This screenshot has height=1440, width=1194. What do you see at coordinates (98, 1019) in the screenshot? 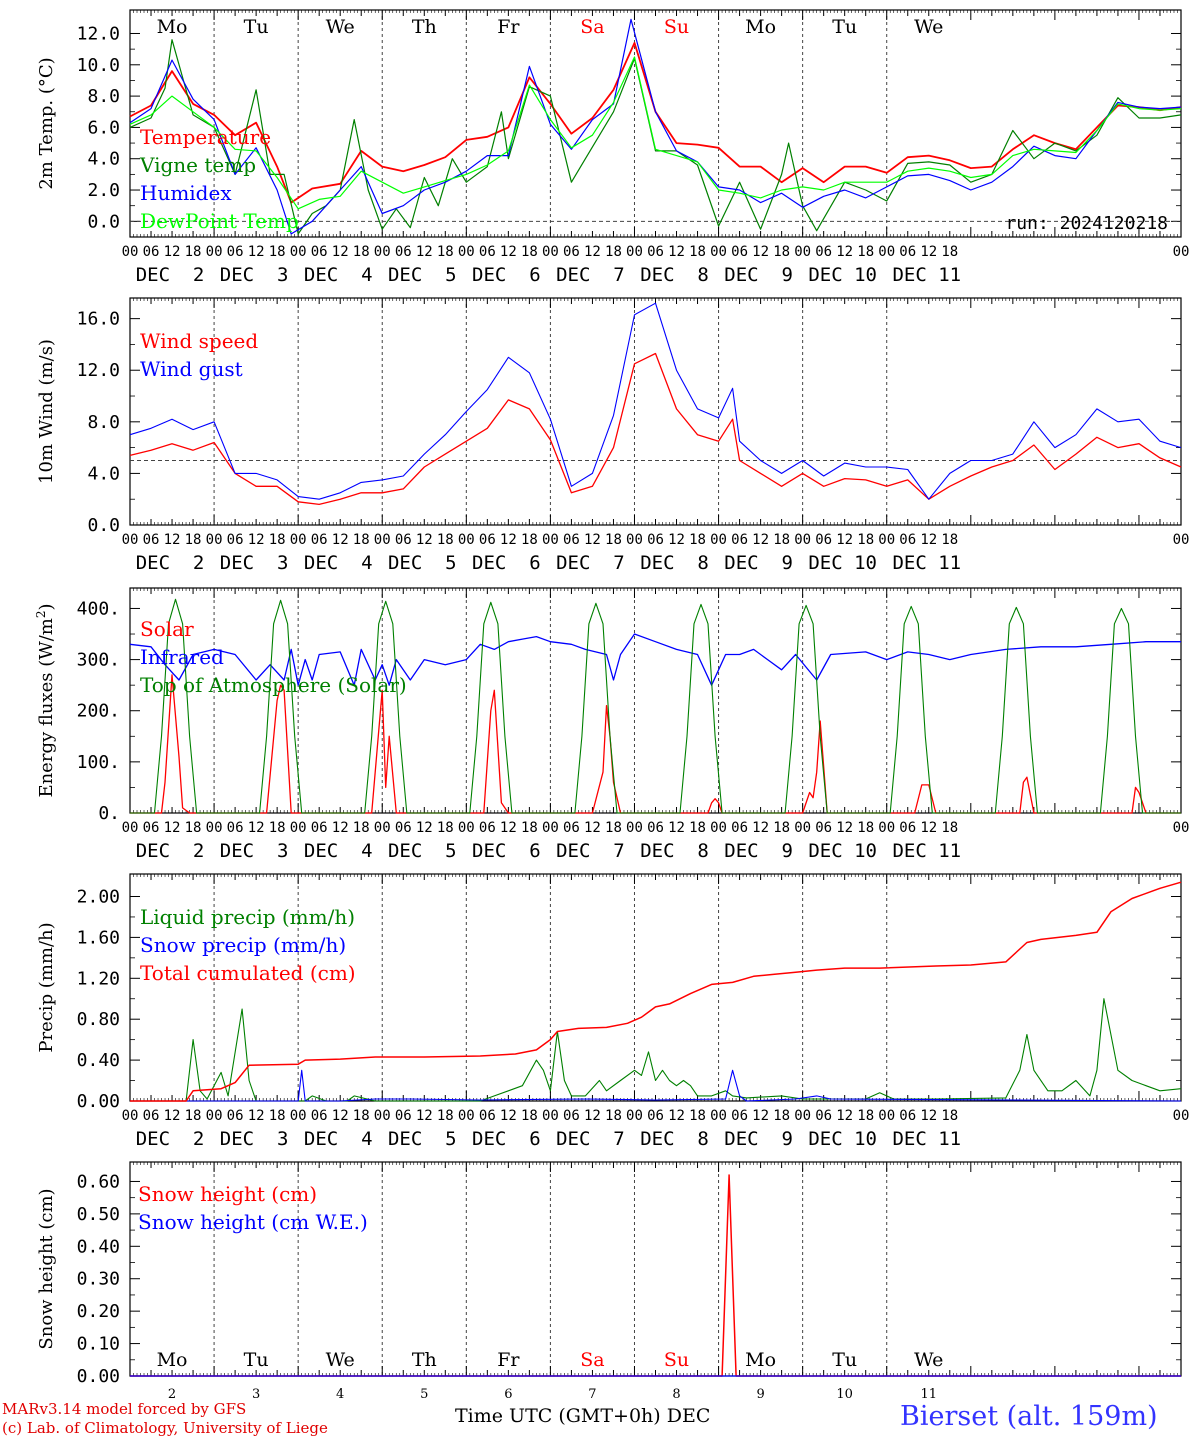
I see `y-tick-label: 0.80` at bounding box center [98, 1019].